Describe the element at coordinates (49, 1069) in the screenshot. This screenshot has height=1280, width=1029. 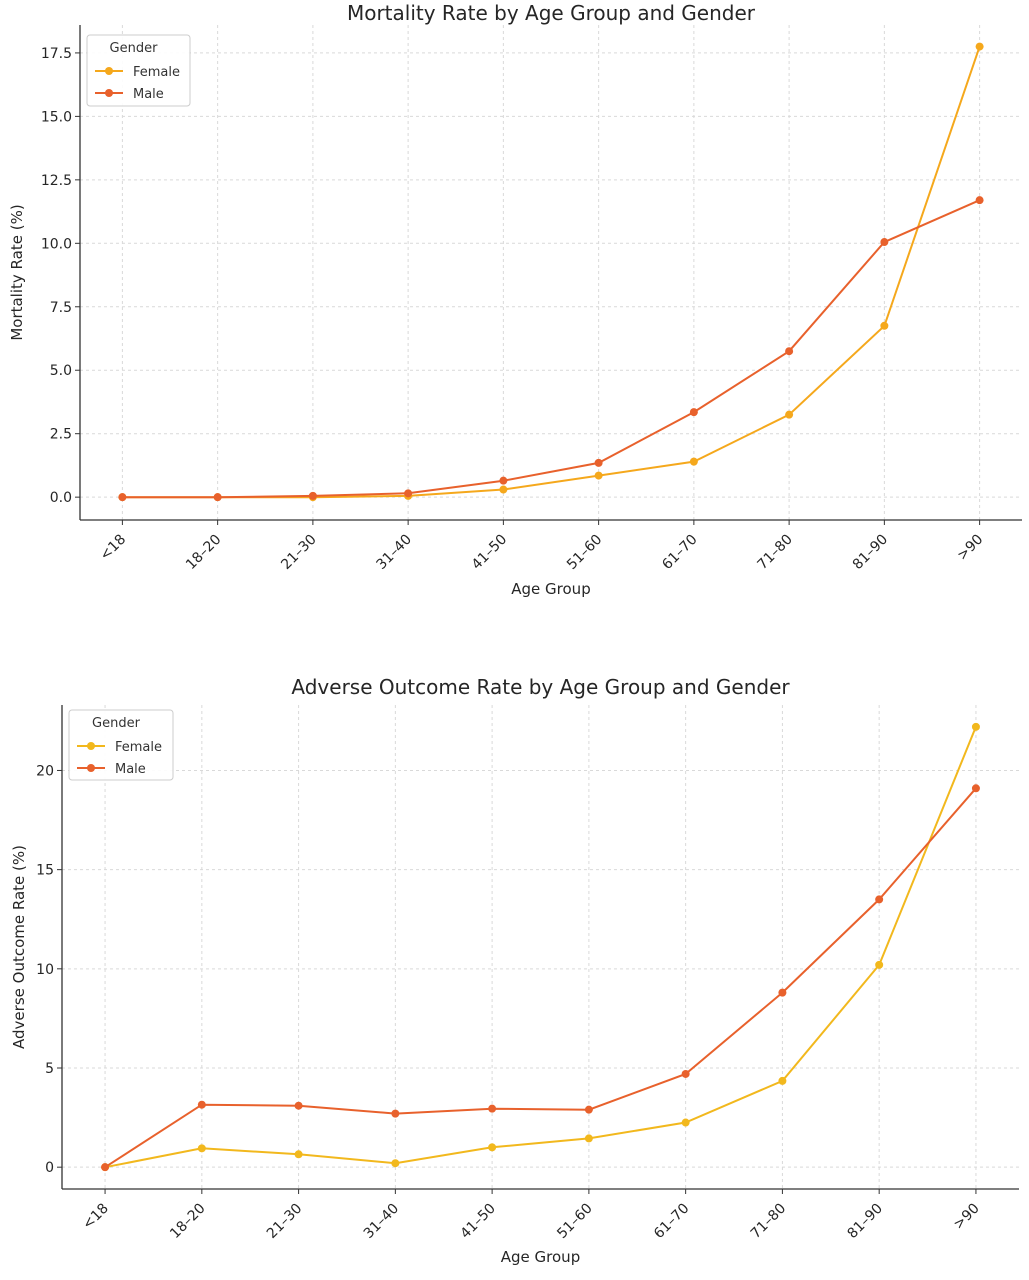
I see `y-tick-label: 5` at that location.